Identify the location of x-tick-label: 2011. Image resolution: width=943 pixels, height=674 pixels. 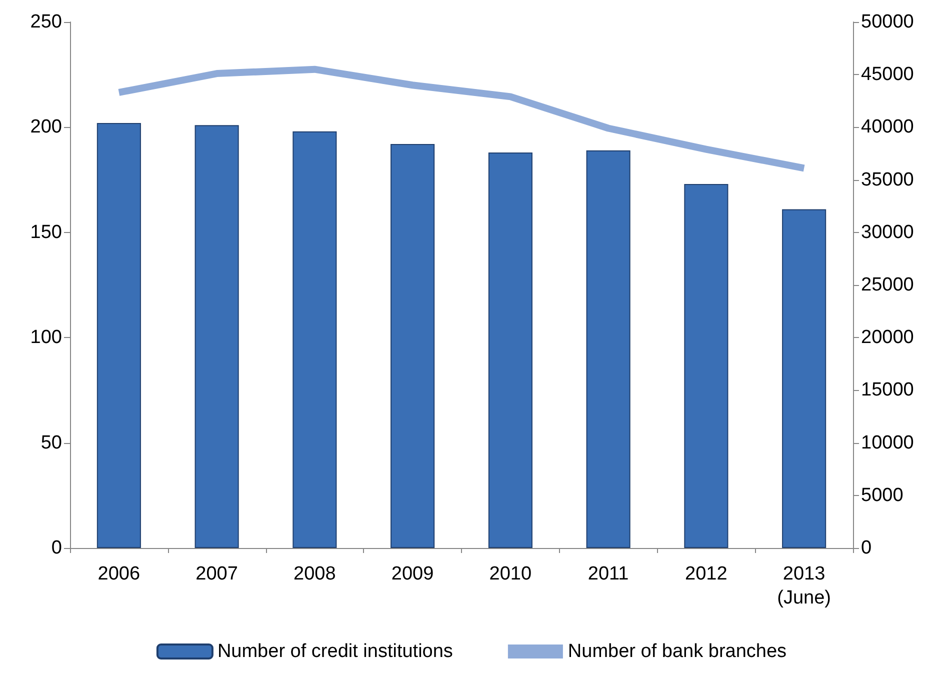
(608, 574).